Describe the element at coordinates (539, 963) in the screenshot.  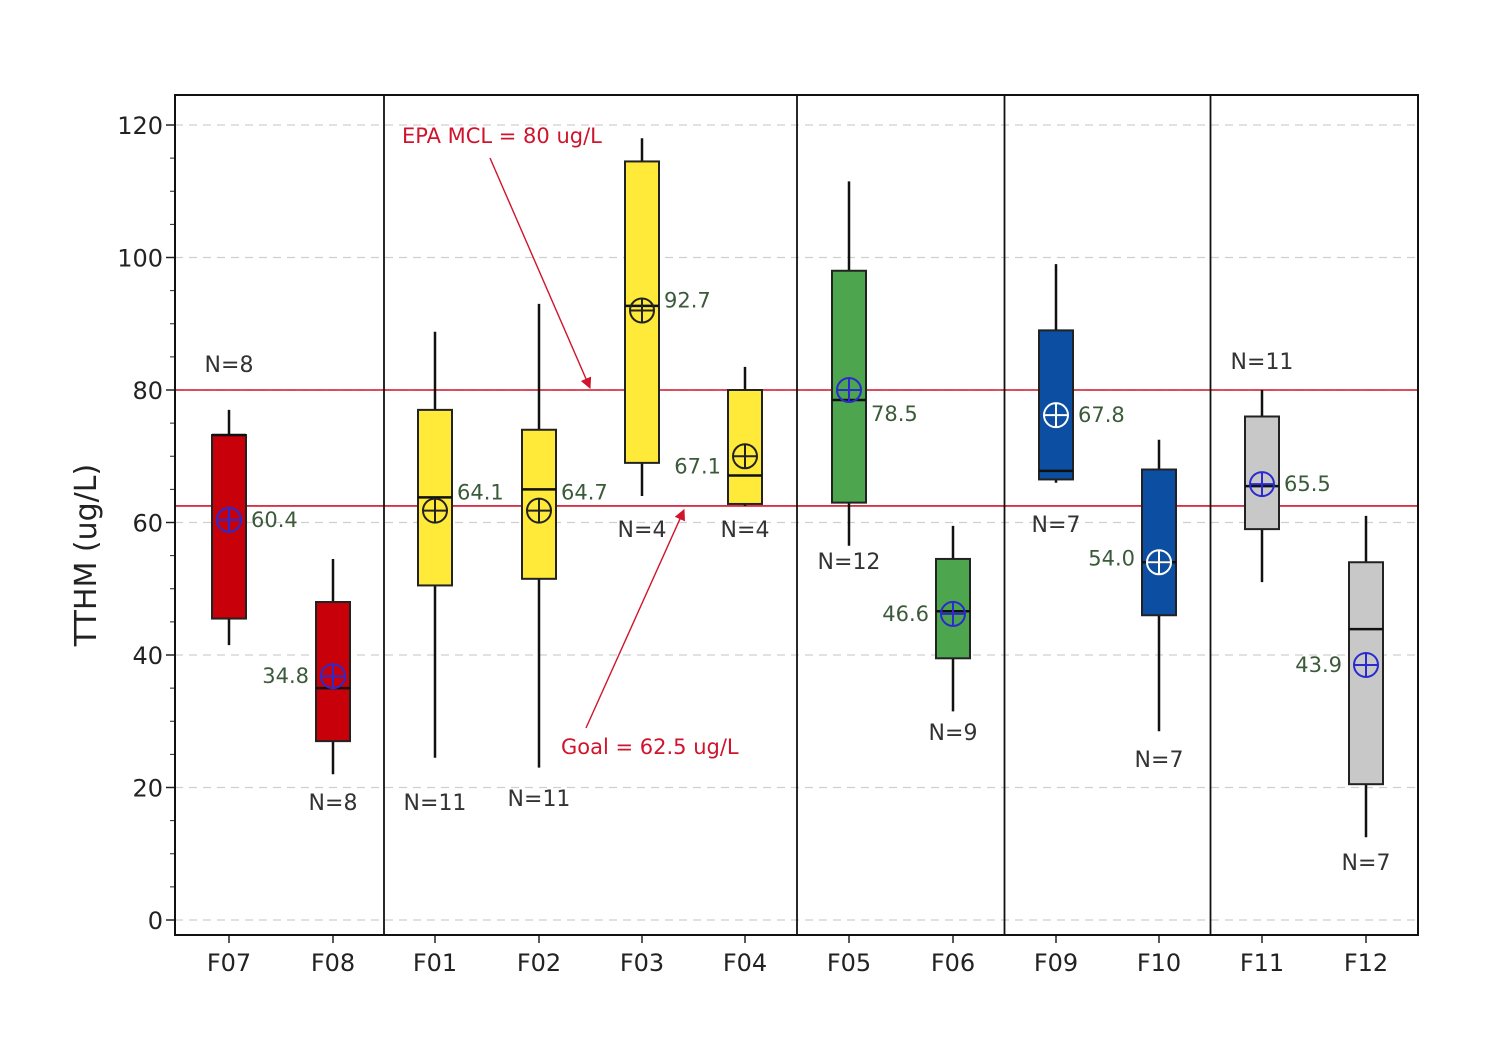
I see `x-tick-label-f02: F02` at that location.